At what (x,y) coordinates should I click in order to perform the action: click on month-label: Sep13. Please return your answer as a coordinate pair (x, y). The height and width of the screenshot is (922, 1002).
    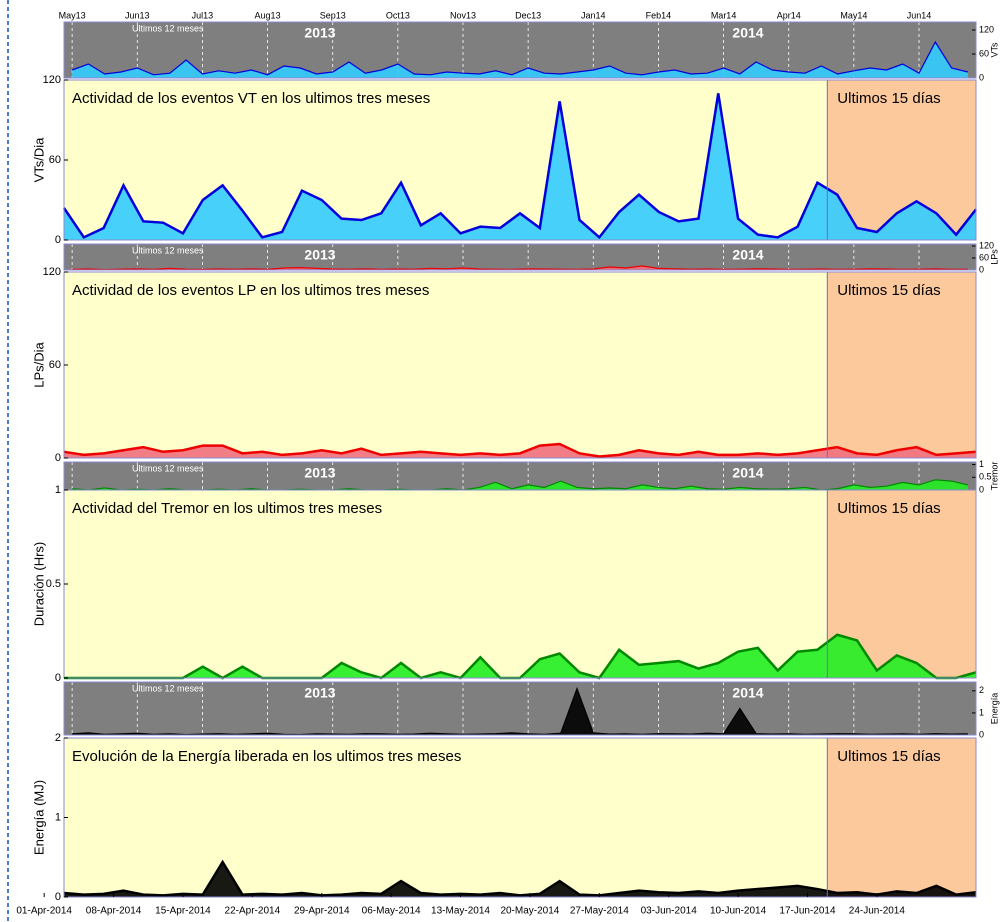
    Looking at the image, I should click on (333, 15).